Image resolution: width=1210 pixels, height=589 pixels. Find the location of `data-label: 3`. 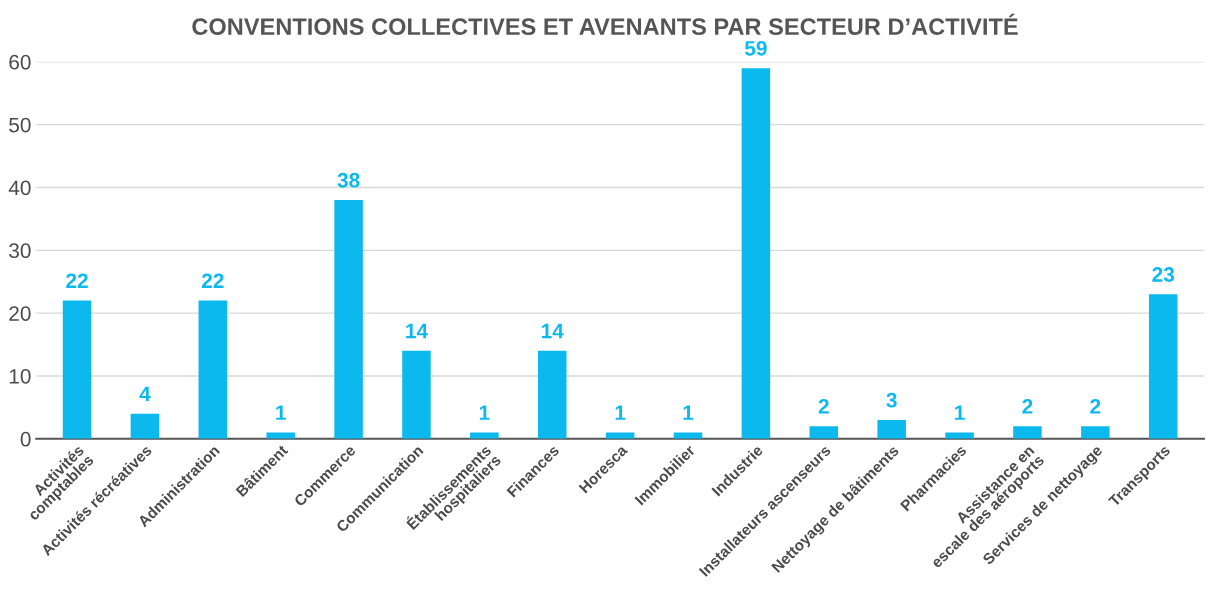

data-label: 3 is located at coordinates (891, 400).